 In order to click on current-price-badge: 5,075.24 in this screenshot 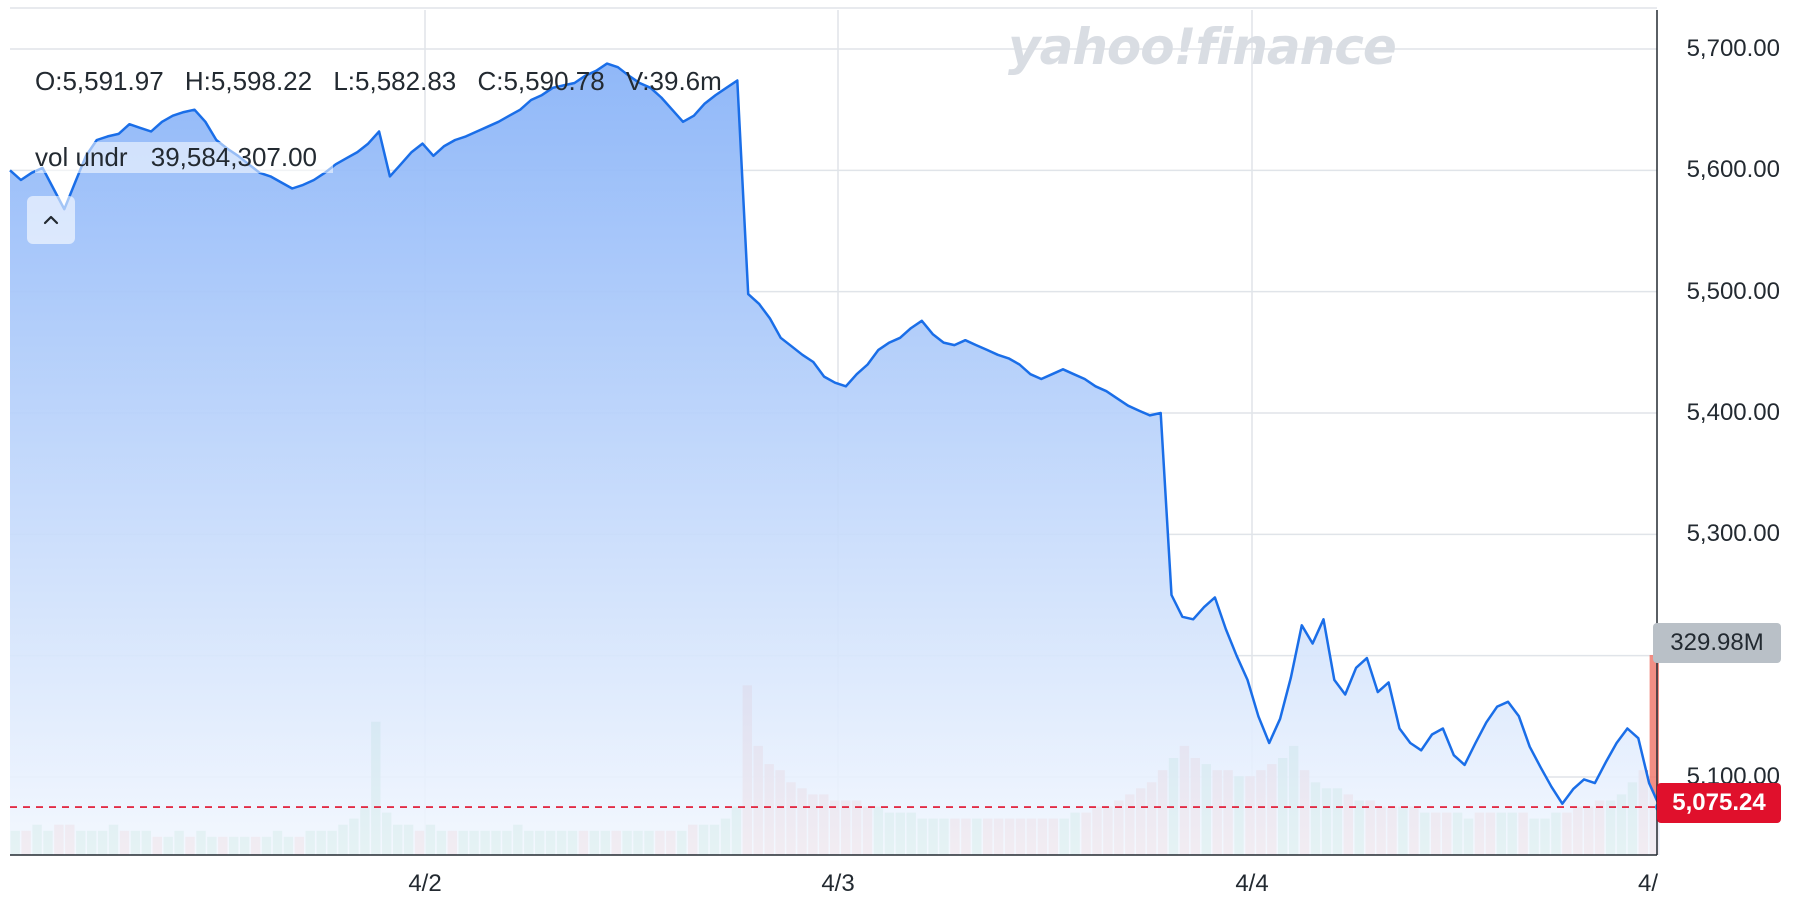, I will do `click(1719, 803)`.